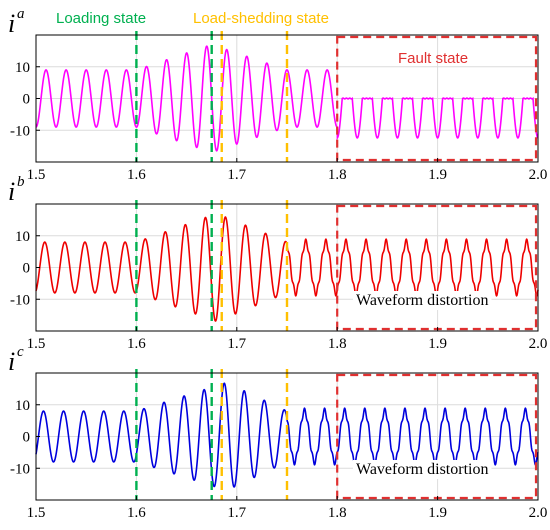 The width and height of the screenshot is (550, 530). Describe the element at coordinates (11, 23) in the screenshot. I see `panel-title-ia: i` at that location.